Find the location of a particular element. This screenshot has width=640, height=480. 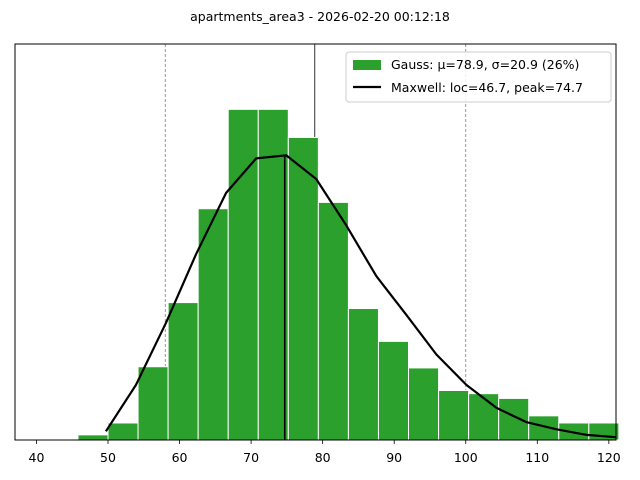

x-tick-label: 90 is located at coordinates (394, 457).